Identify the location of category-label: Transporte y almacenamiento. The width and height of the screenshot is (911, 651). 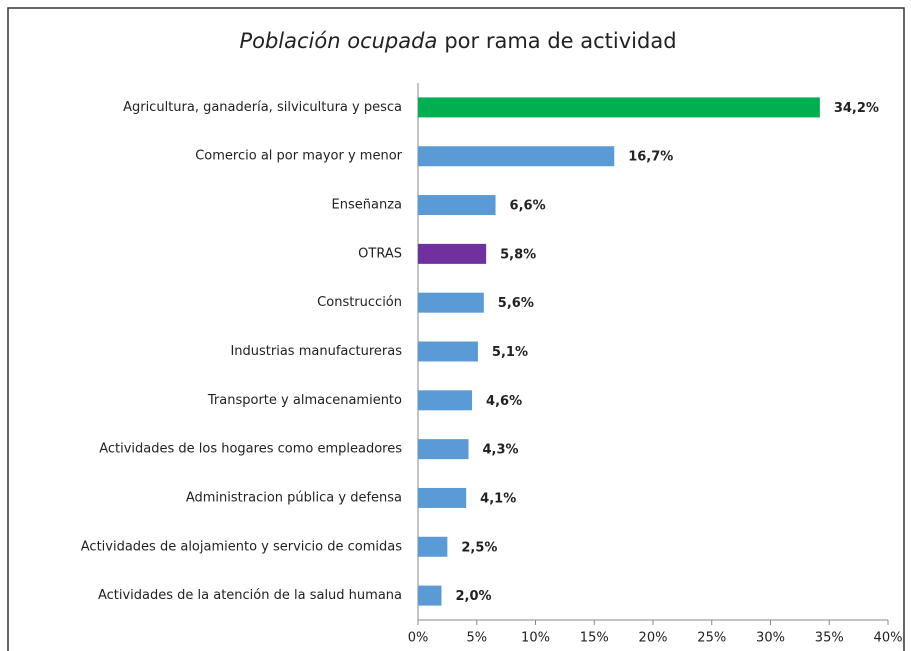
(304, 400).